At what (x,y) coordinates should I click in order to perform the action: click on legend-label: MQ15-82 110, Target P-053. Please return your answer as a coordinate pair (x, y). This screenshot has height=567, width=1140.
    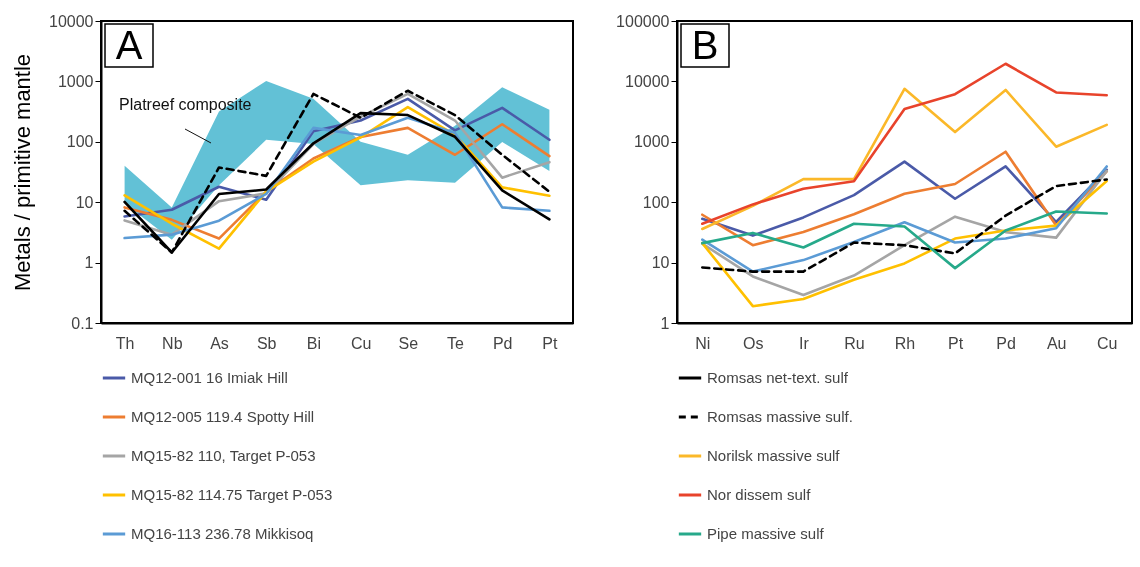
    Looking at the image, I should click on (223, 455).